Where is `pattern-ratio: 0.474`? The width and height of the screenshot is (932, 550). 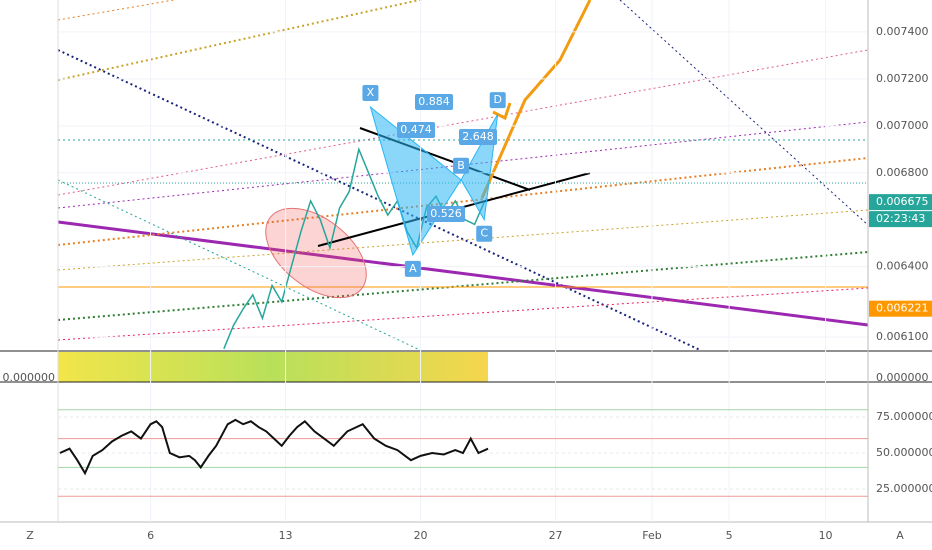 pattern-ratio: 0.474 is located at coordinates (416, 129).